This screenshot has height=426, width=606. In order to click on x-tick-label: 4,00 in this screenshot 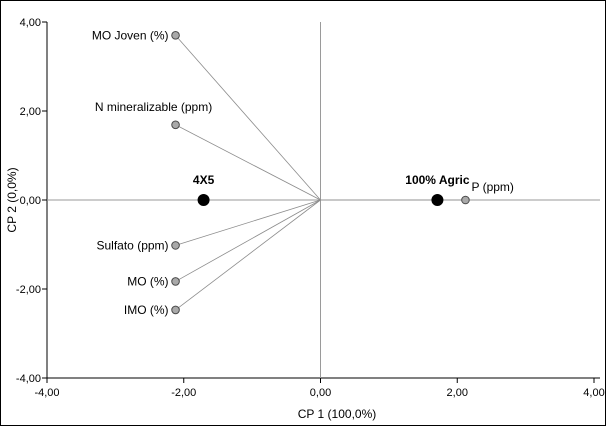, I will do `click(593, 393)`.